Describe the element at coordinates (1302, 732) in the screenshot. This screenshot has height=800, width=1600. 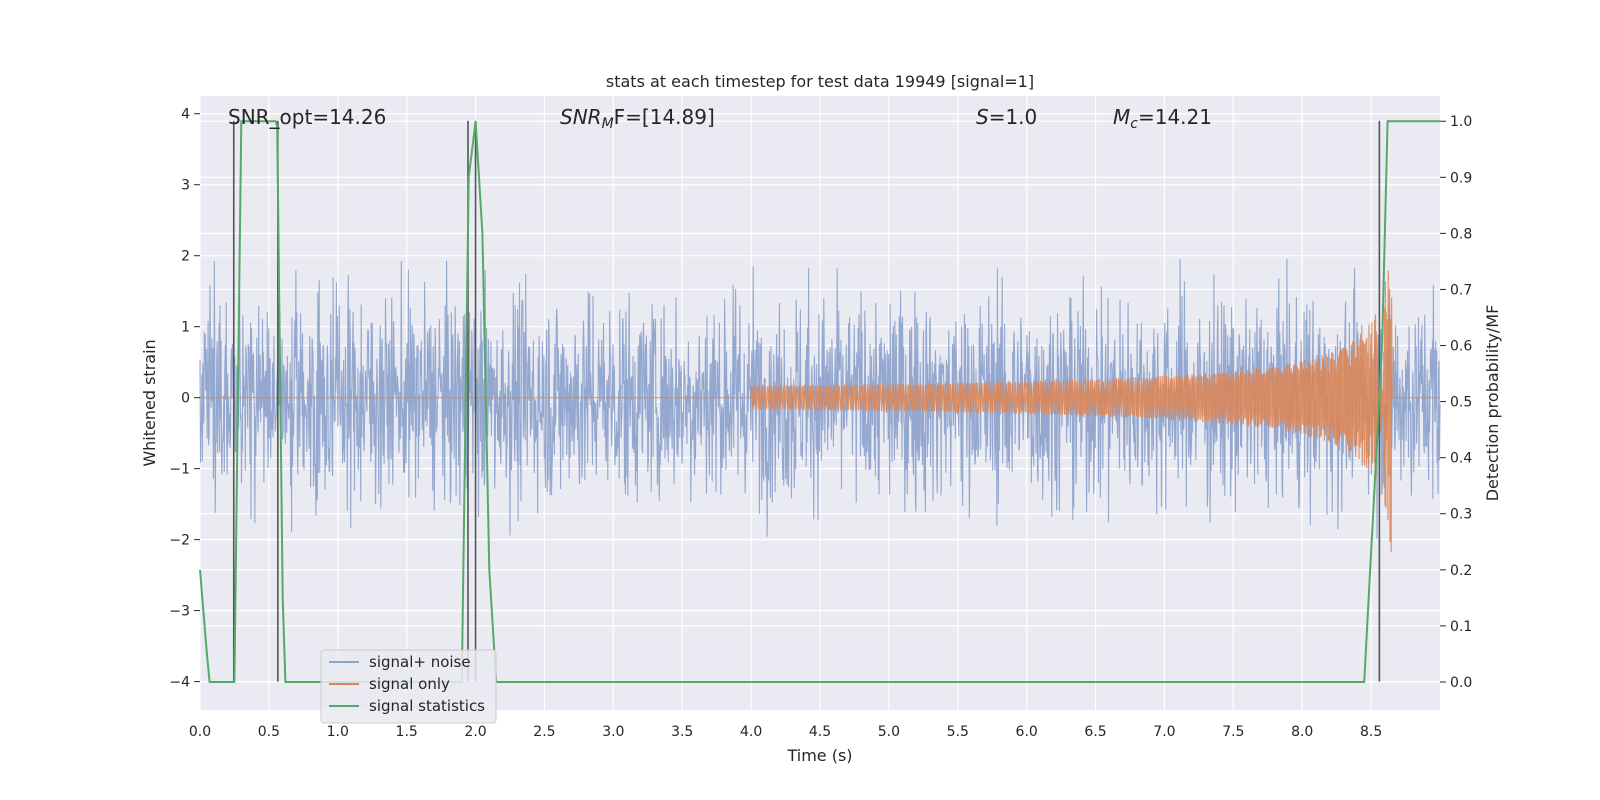
I see `x-tick-label: 8.0` at that location.